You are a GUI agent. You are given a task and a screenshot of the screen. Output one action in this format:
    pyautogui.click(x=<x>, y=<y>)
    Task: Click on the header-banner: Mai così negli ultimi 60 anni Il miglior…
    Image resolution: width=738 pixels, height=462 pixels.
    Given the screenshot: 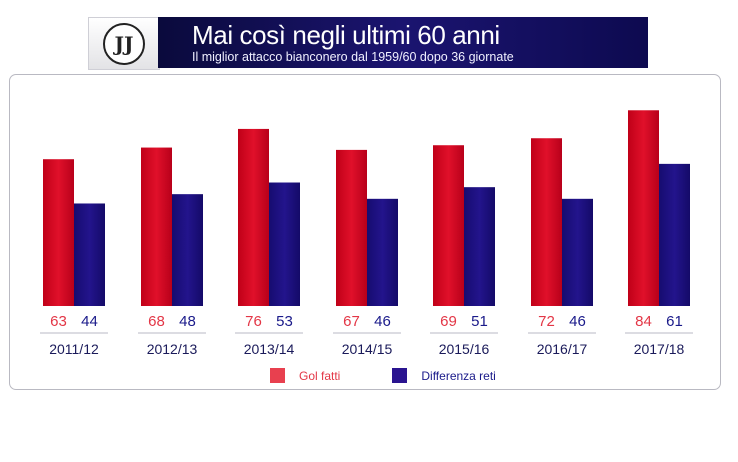 What is the action you would take?
    pyautogui.click(x=403, y=42)
    